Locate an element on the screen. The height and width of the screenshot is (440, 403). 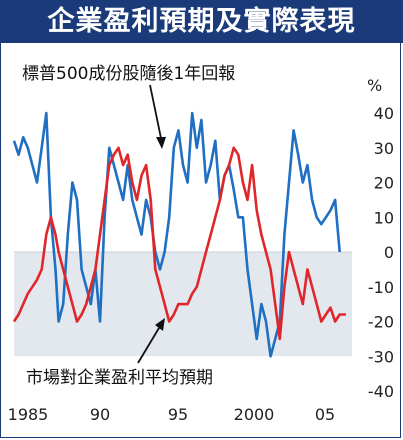
annotation-bg-blue is located at coordinates (165, 72).